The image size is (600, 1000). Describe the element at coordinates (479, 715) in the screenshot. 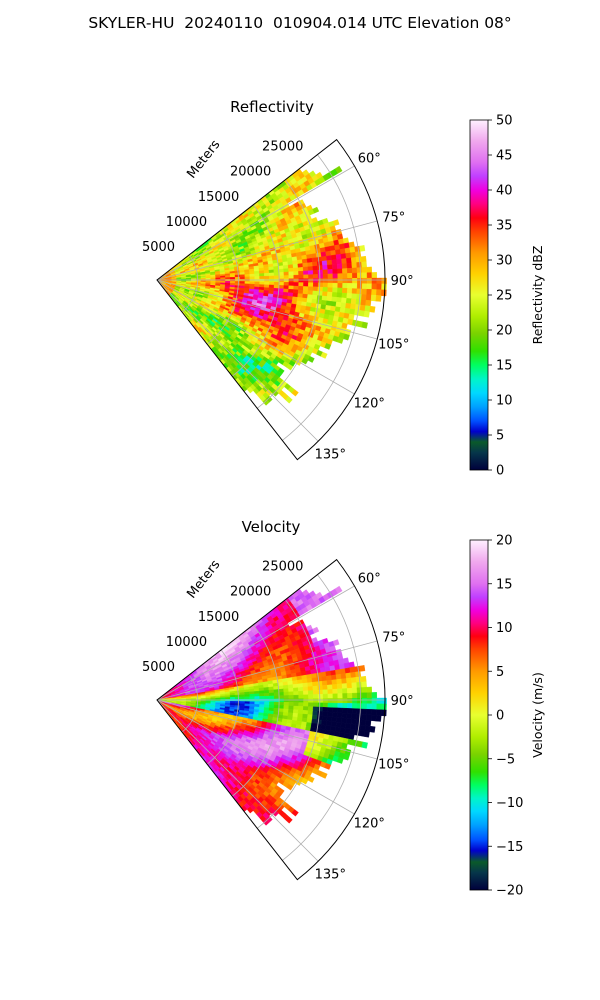

I see `colorbar-bar` at that location.